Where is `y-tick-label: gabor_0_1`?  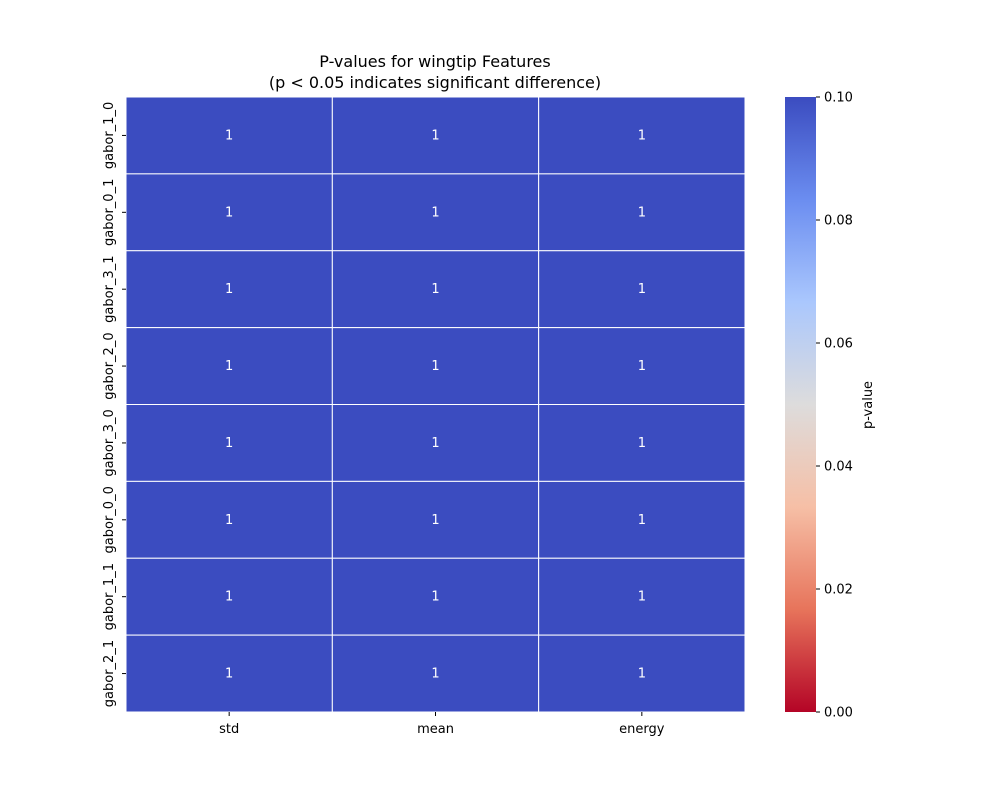 y-tick-label: gabor_0_1 is located at coordinates (109, 212).